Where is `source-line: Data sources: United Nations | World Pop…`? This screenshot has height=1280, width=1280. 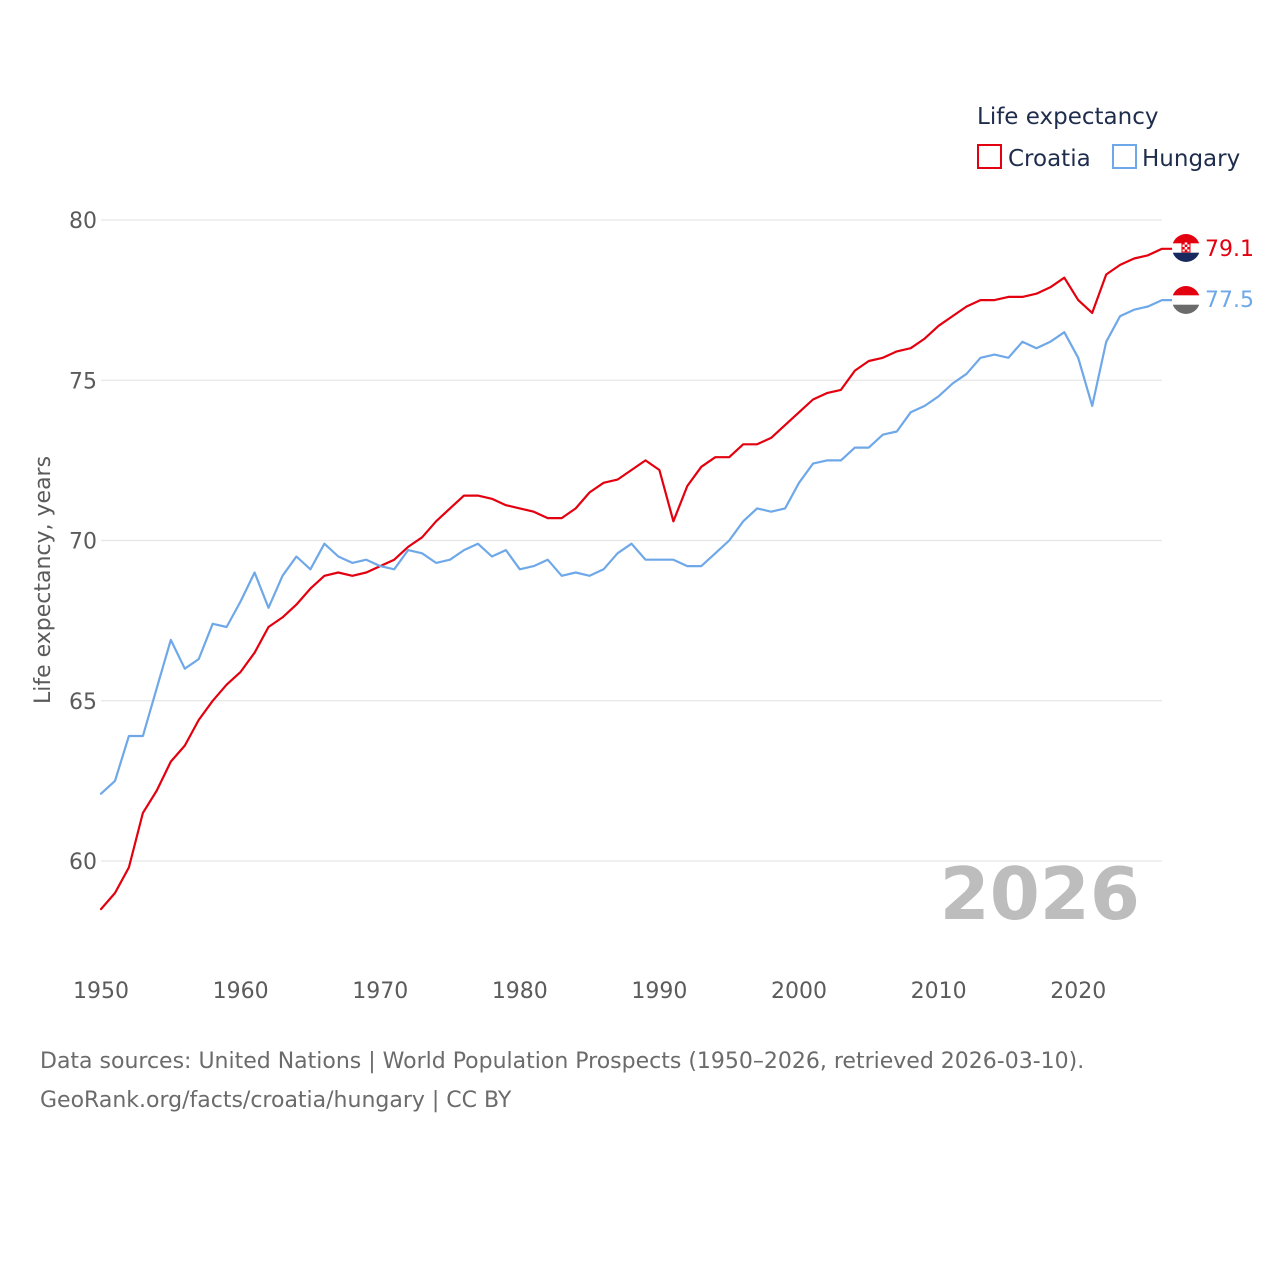 source-line: Data sources: United Nations | World Pop… is located at coordinates (562, 1061).